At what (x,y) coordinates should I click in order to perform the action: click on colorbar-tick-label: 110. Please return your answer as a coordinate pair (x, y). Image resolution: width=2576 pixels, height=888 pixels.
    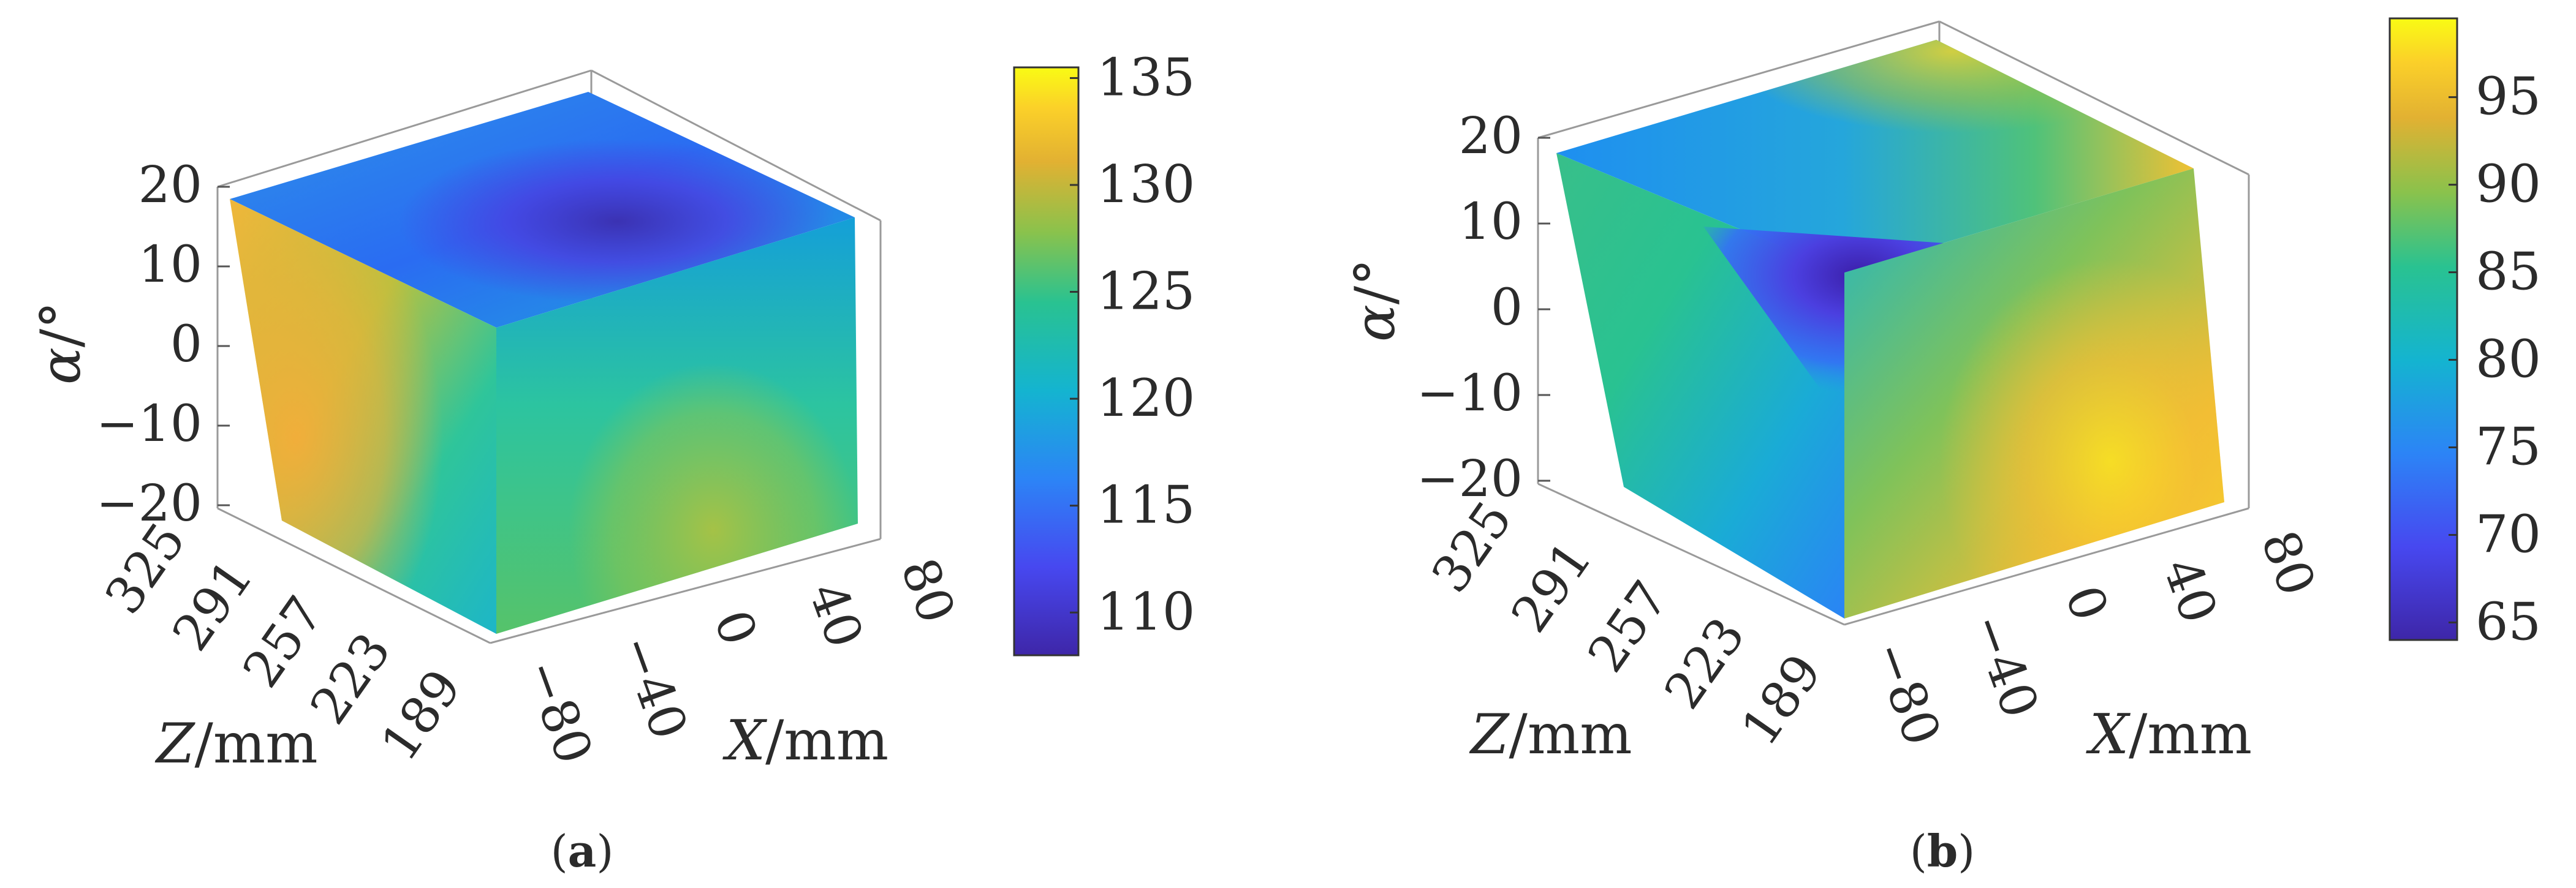
    Looking at the image, I should click on (1146, 612).